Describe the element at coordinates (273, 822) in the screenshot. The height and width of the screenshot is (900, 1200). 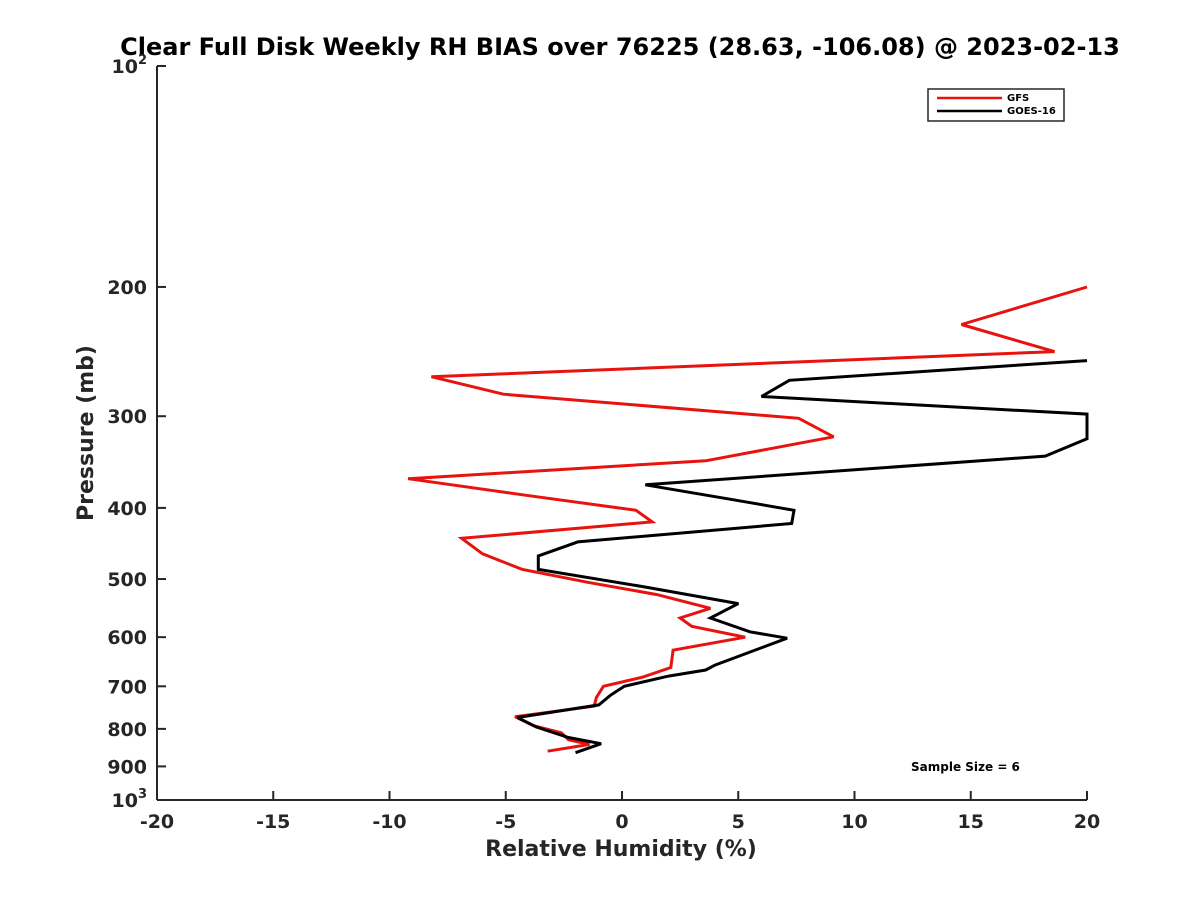
I see `x-tick-label: -15` at that location.